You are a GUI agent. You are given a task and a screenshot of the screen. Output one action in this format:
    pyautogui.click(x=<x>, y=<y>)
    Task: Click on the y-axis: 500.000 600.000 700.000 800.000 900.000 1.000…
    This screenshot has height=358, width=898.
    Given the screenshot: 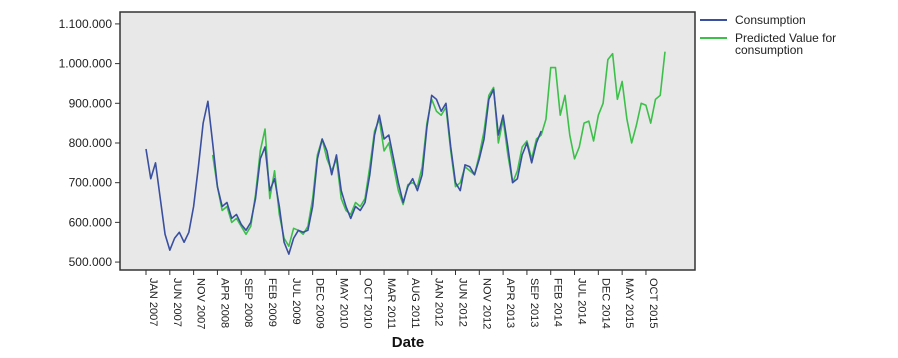 What is the action you would take?
    pyautogui.click(x=89, y=143)
    